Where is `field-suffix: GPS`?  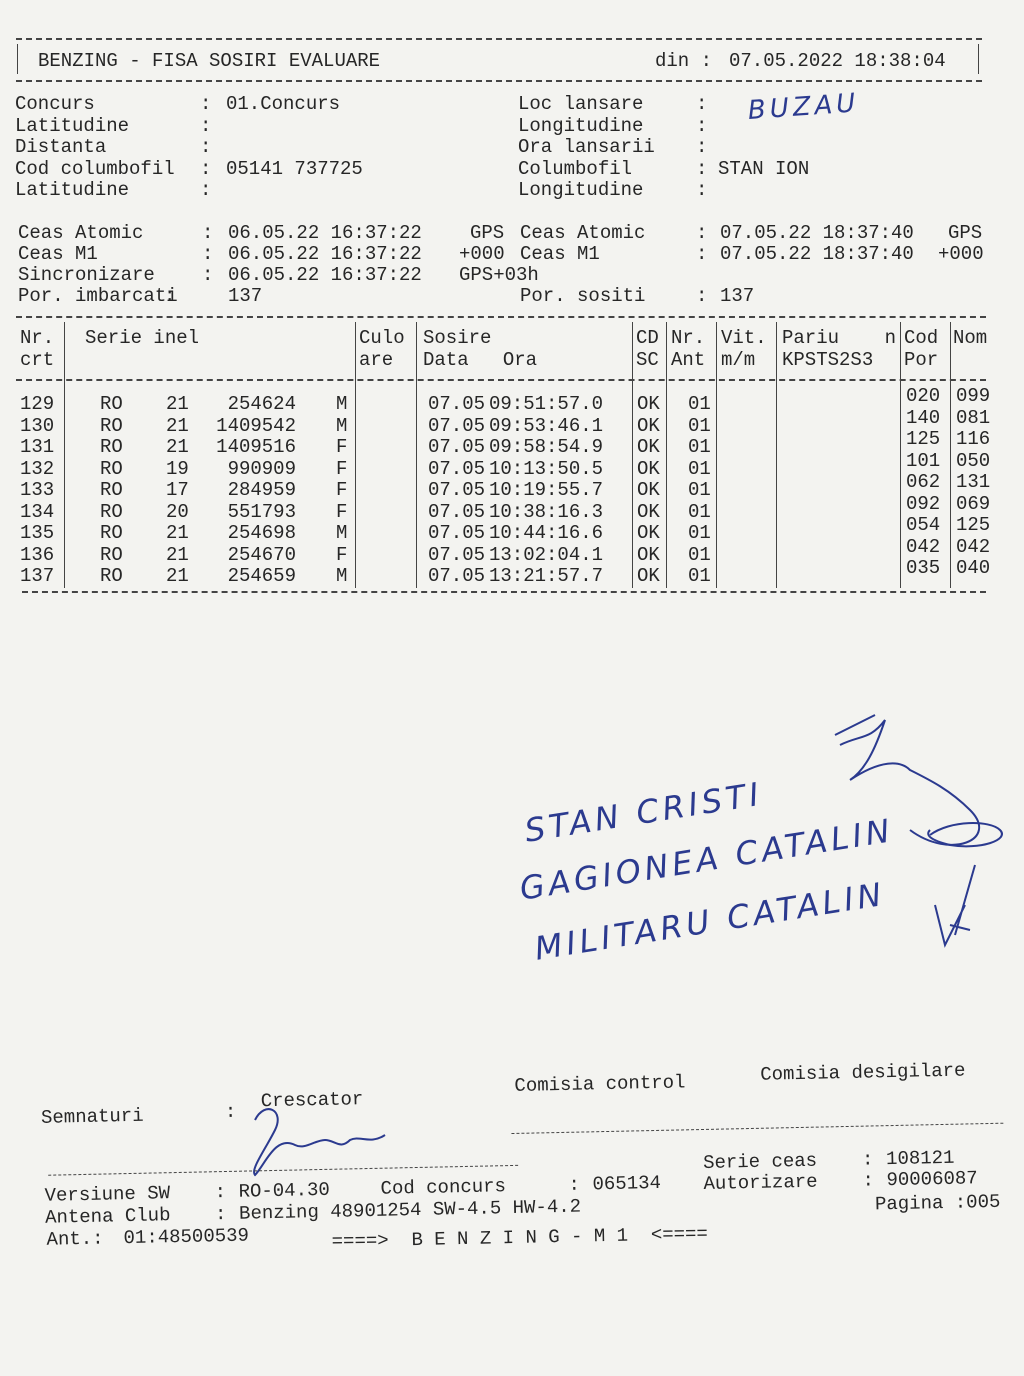 field-suffix: GPS is located at coordinates (965, 233).